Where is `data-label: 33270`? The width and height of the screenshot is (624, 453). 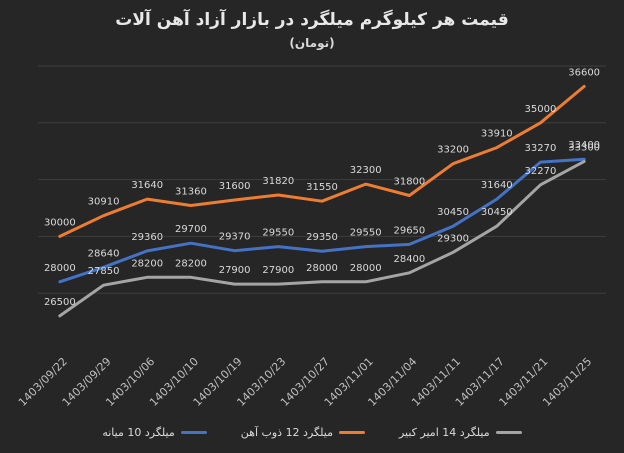 data-label: 33270 is located at coordinates (541, 148).